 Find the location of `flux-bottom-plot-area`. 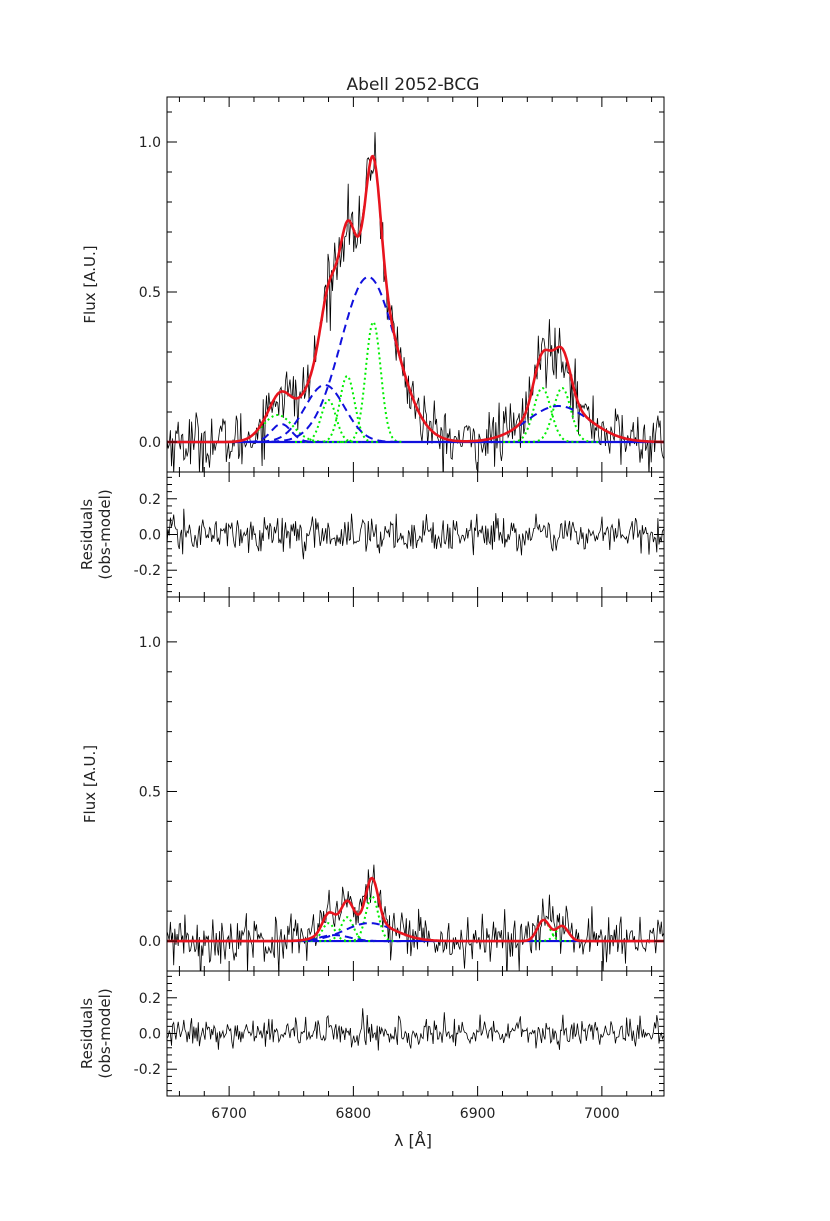

flux-bottom-plot-area is located at coordinates (415, 917).